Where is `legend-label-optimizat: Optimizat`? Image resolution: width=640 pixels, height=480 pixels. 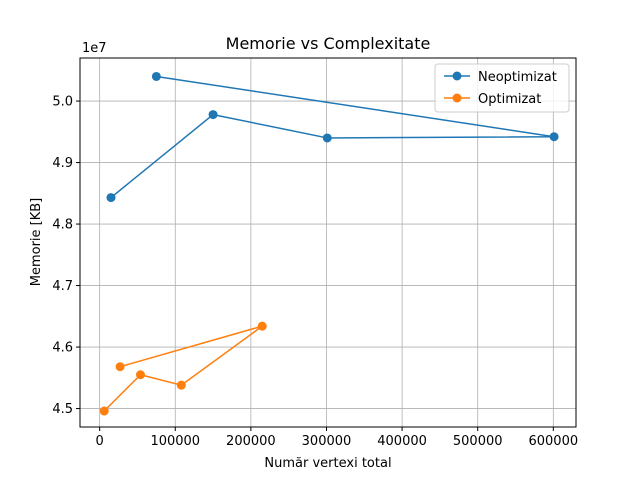
legend-label-optimizat: Optimizat is located at coordinates (509, 99).